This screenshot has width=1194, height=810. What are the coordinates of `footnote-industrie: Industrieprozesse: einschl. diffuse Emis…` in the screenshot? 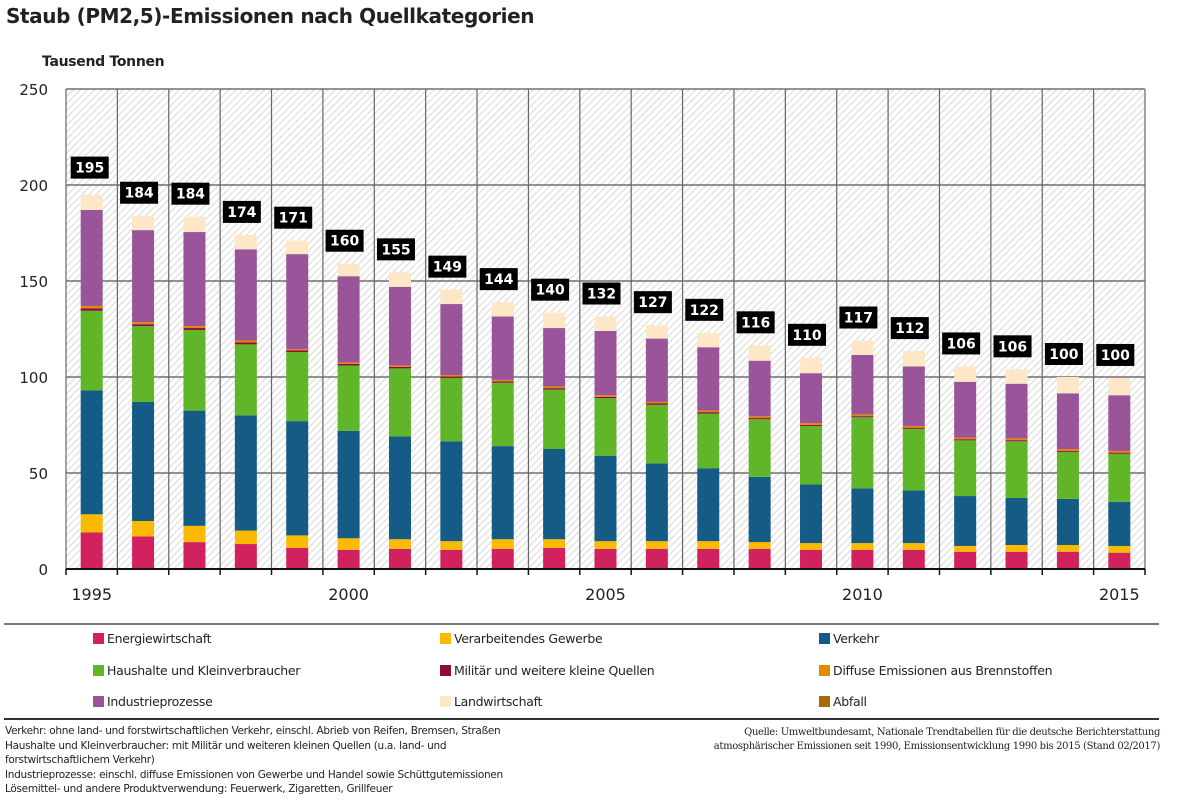 It's located at (254, 774).